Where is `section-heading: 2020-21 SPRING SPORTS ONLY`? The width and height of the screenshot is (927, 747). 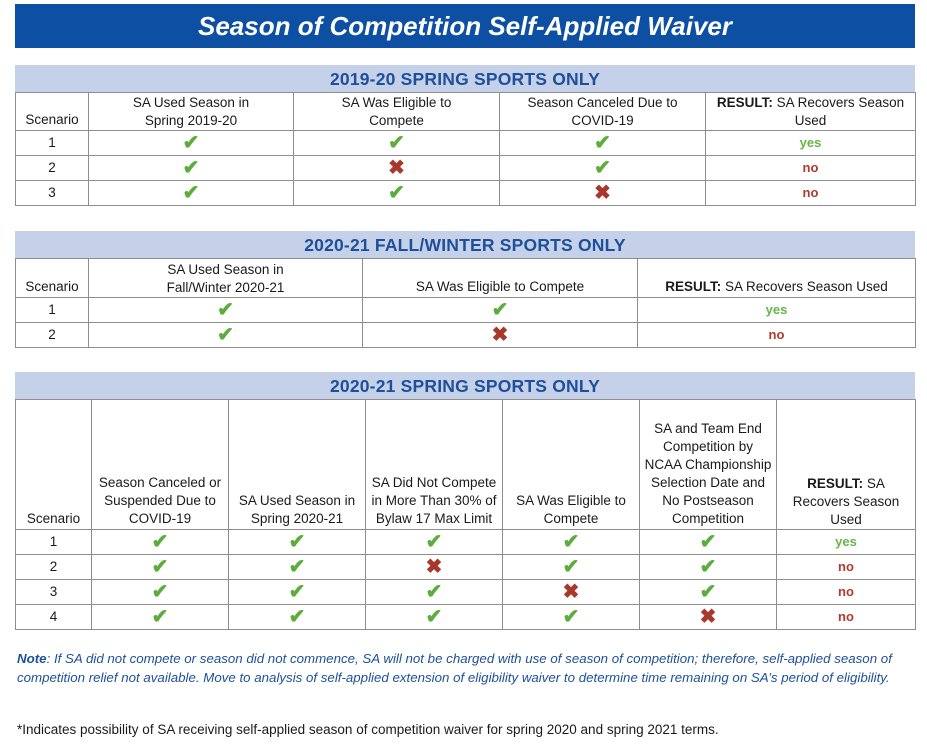
section-heading: 2020-21 SPRING SPORTS ONLY is located at coordinates (465, 385).